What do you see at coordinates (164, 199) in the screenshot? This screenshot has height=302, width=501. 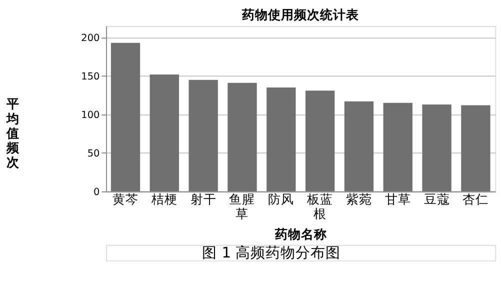 I see `x-tick-label: 桔梗` at bounding box center [164, 199].